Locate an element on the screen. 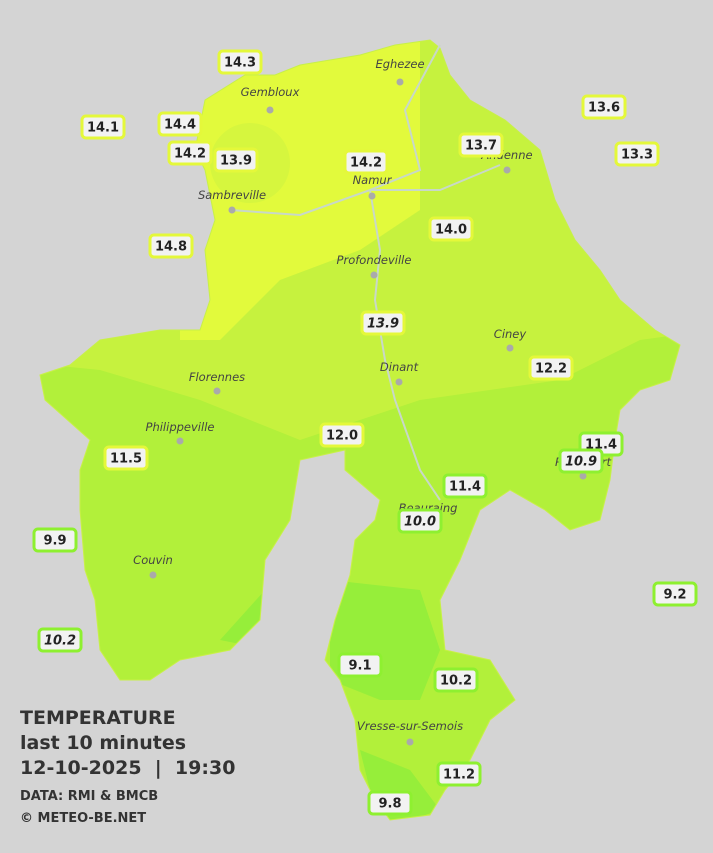  station-temp: 12.0 is located at coordinates (342, 436).